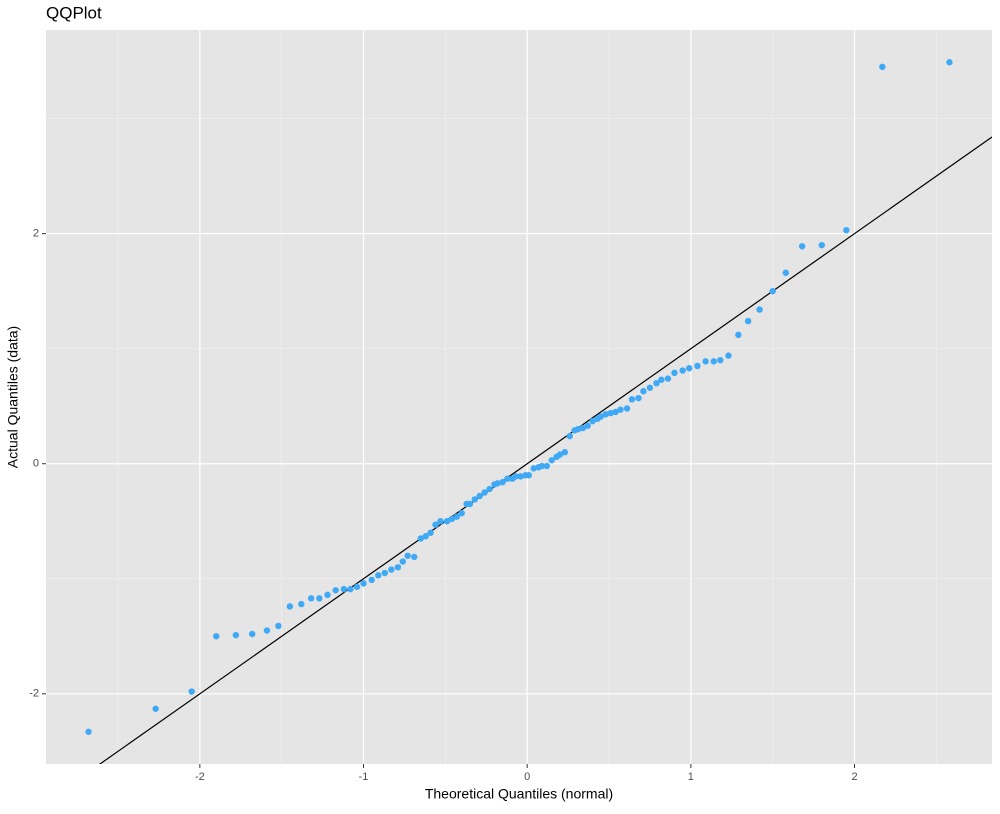  Describe the element at coordinates (854, 777) in the screenshot. I see `x-tick-label: 2` at that location.